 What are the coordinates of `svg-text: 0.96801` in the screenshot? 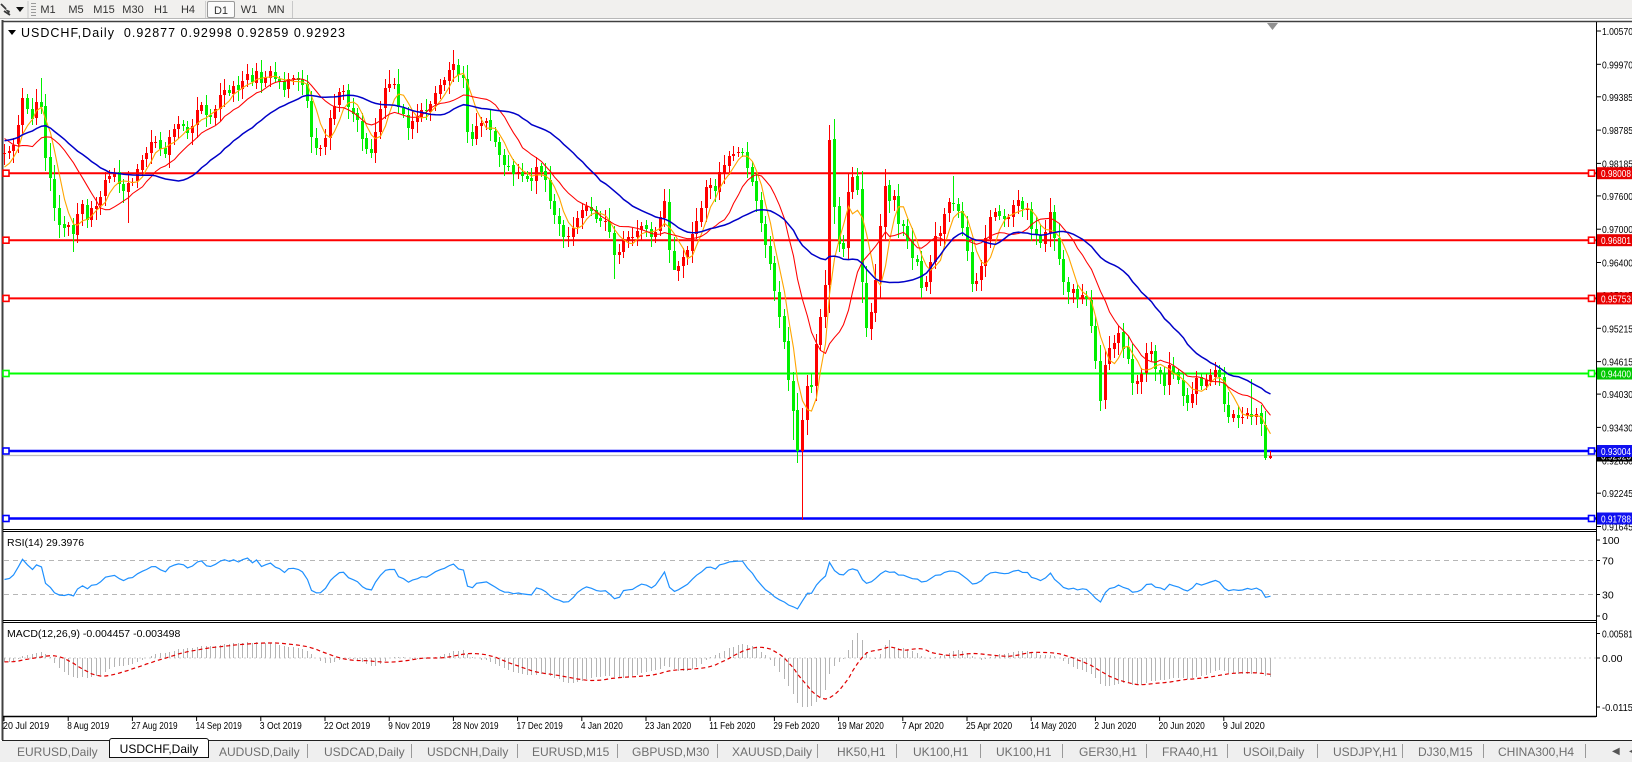 It's located at (1616, 241).